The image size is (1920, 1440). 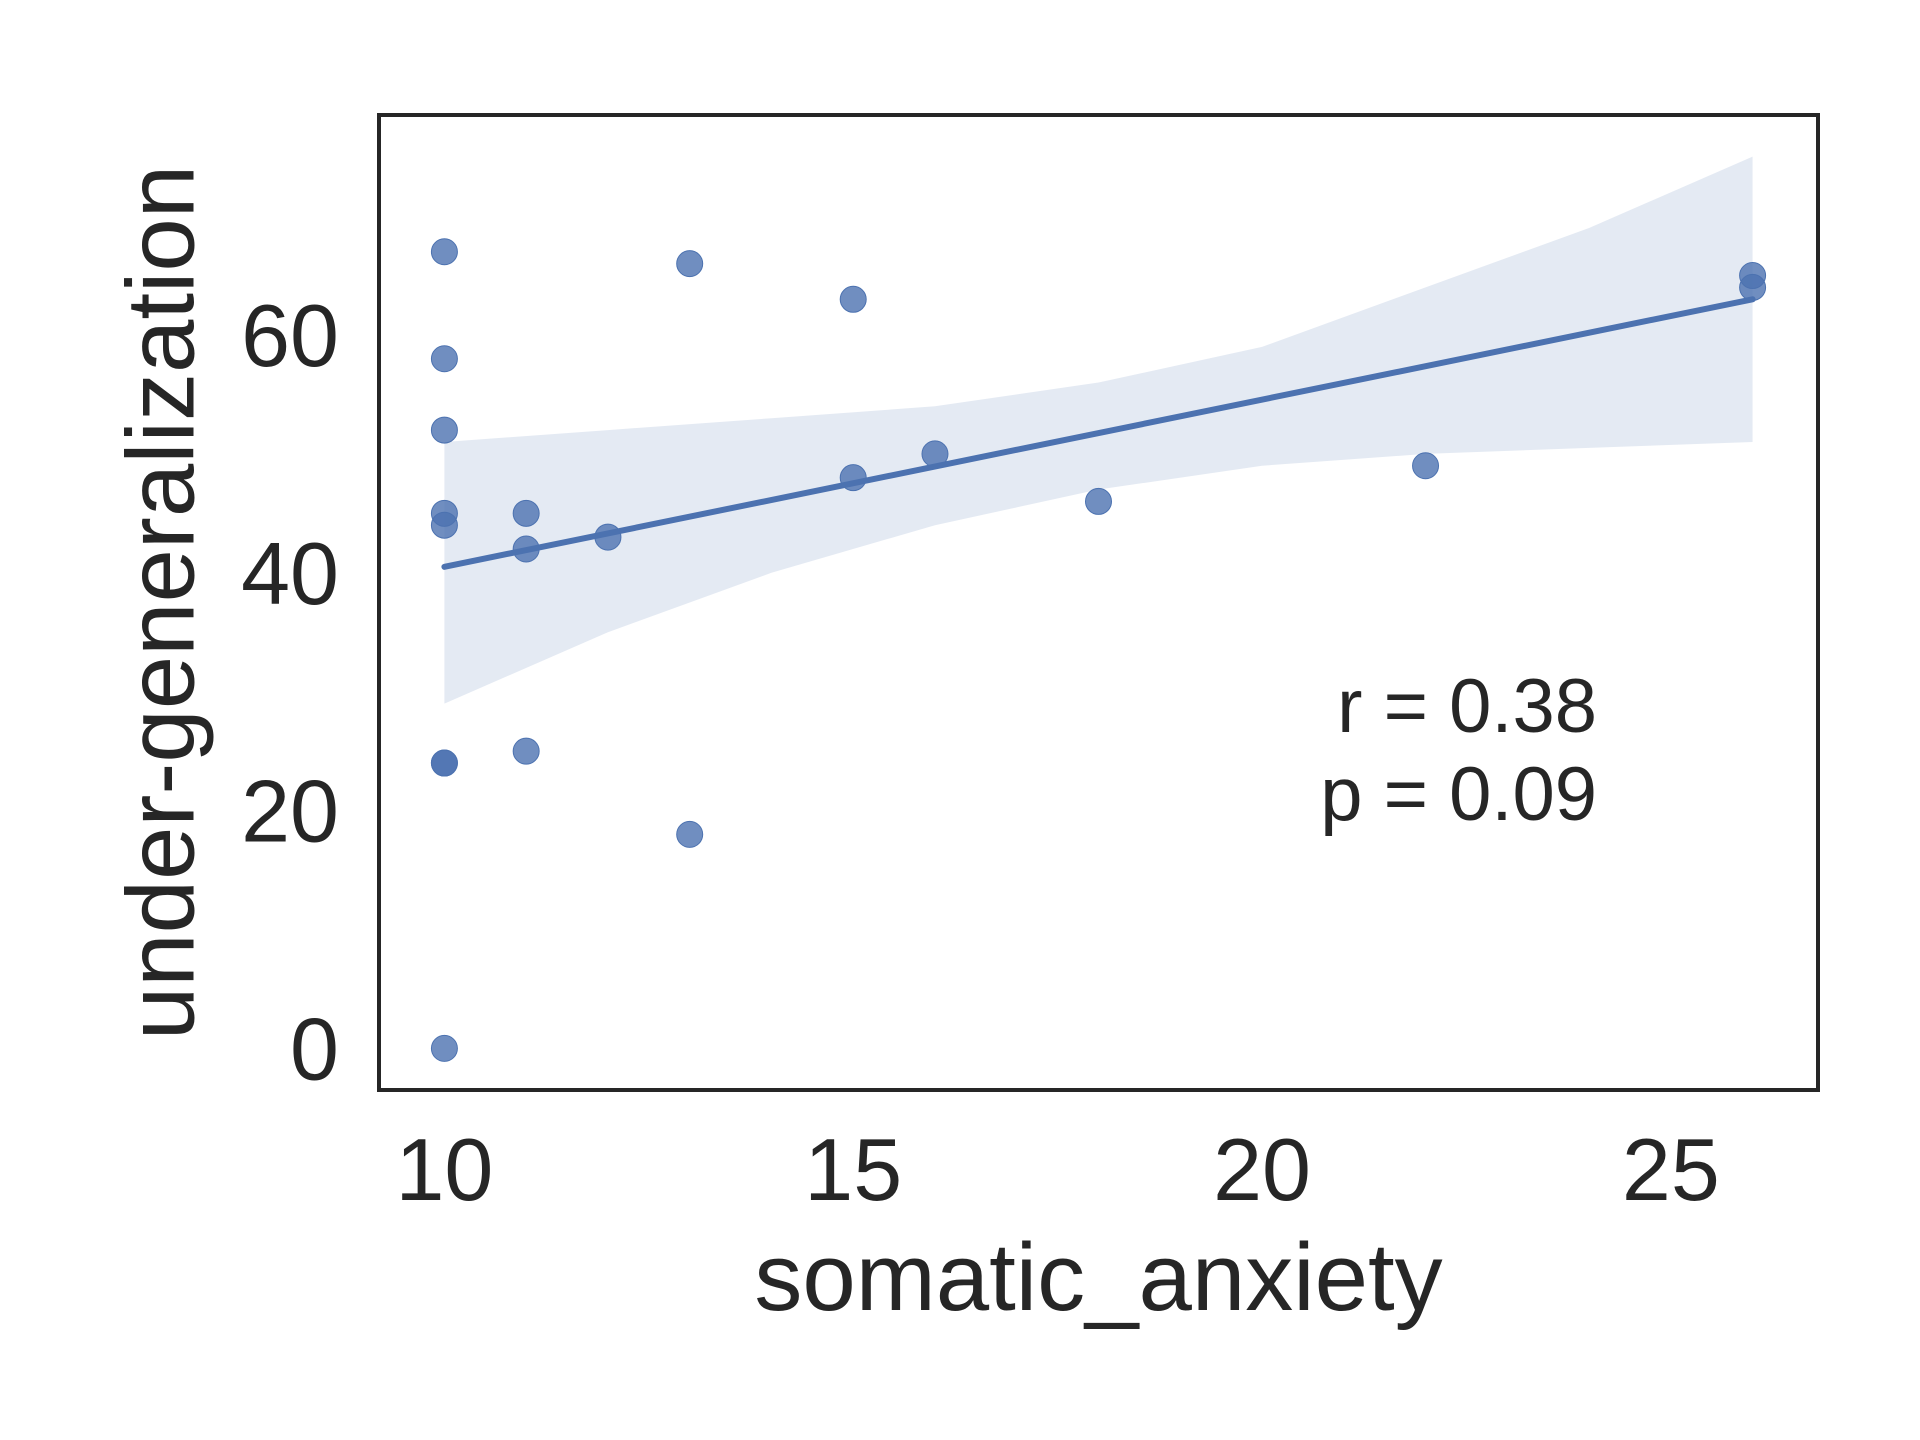 I want to click on x-axis-label: somatic_anxiety, so click(x=1098, y=1277).